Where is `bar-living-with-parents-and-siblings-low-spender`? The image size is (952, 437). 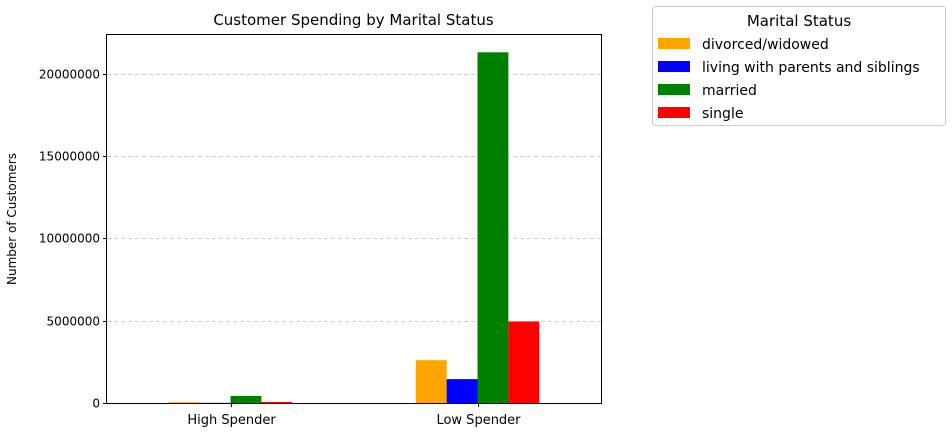 bar-living-with-parents-and-siblings-low-spender is located at coordinates (462, 391).